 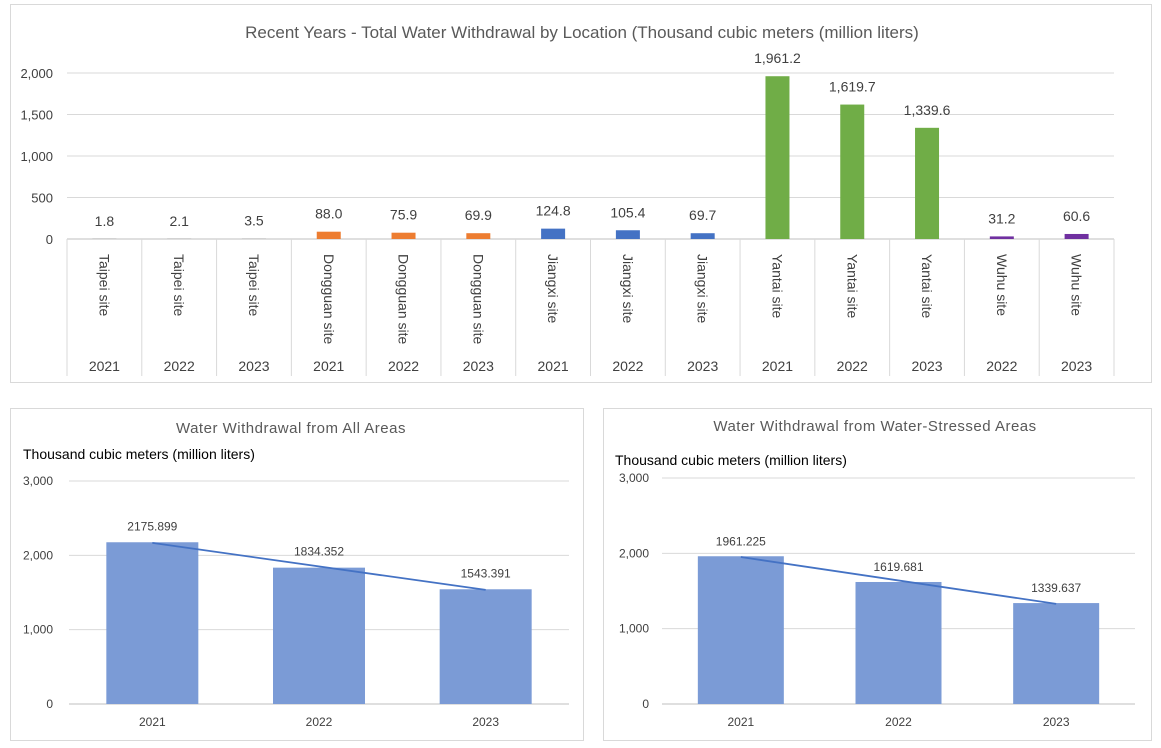 I want to click on data-label: 60.6, so click(x=1076, y=216).